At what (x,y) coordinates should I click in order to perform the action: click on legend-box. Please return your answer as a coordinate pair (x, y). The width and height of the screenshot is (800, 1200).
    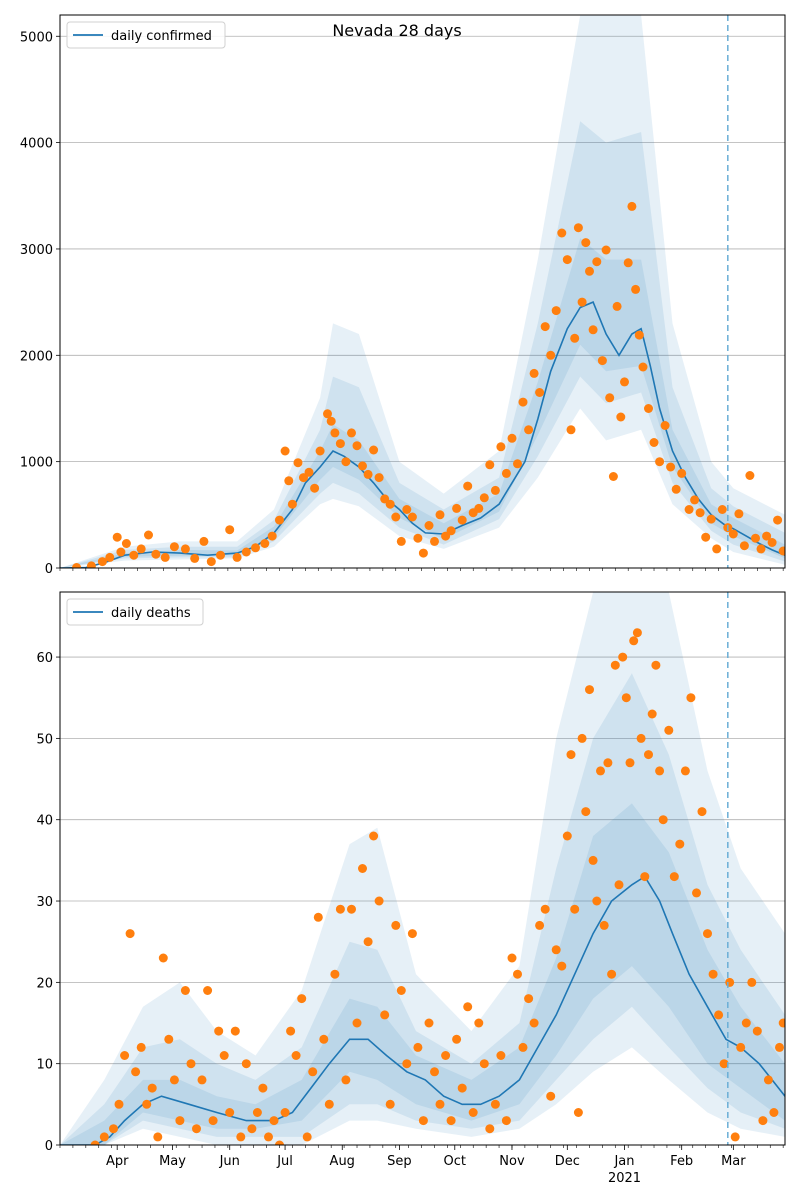
    Looking at the image, I should click on (146, 35).